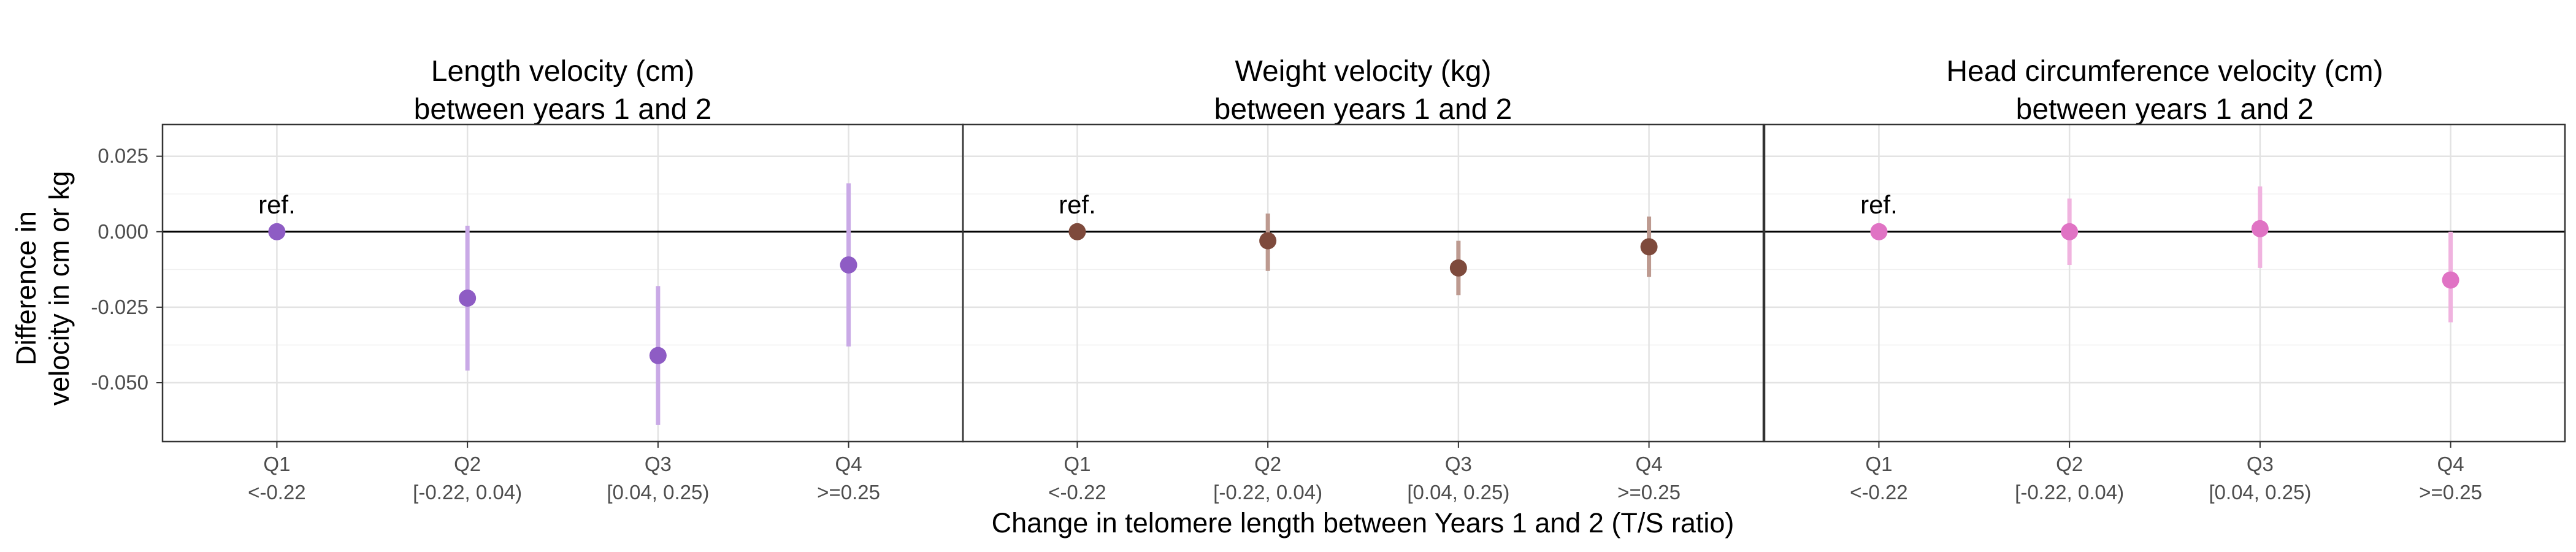 This screenshot has height=552, width=2576. I want to click on y-tick-label: 0.000, so click(123, 231).